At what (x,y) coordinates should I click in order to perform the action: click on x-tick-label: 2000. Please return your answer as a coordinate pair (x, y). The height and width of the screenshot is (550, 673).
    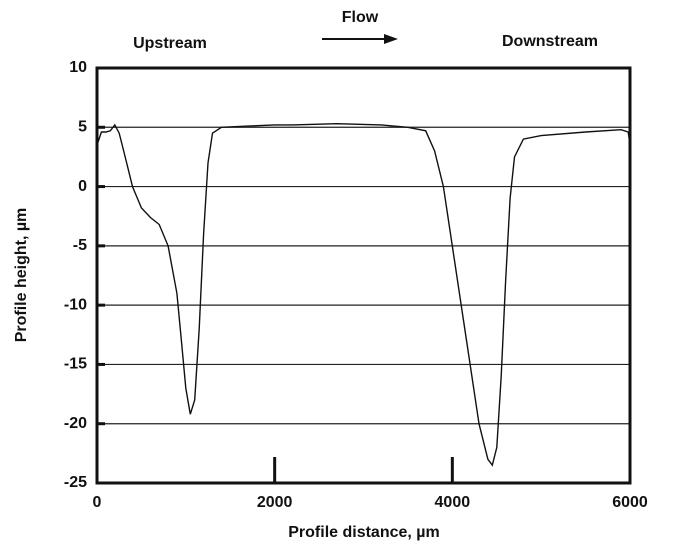
    Looking at the image, I should click on (275, 502).